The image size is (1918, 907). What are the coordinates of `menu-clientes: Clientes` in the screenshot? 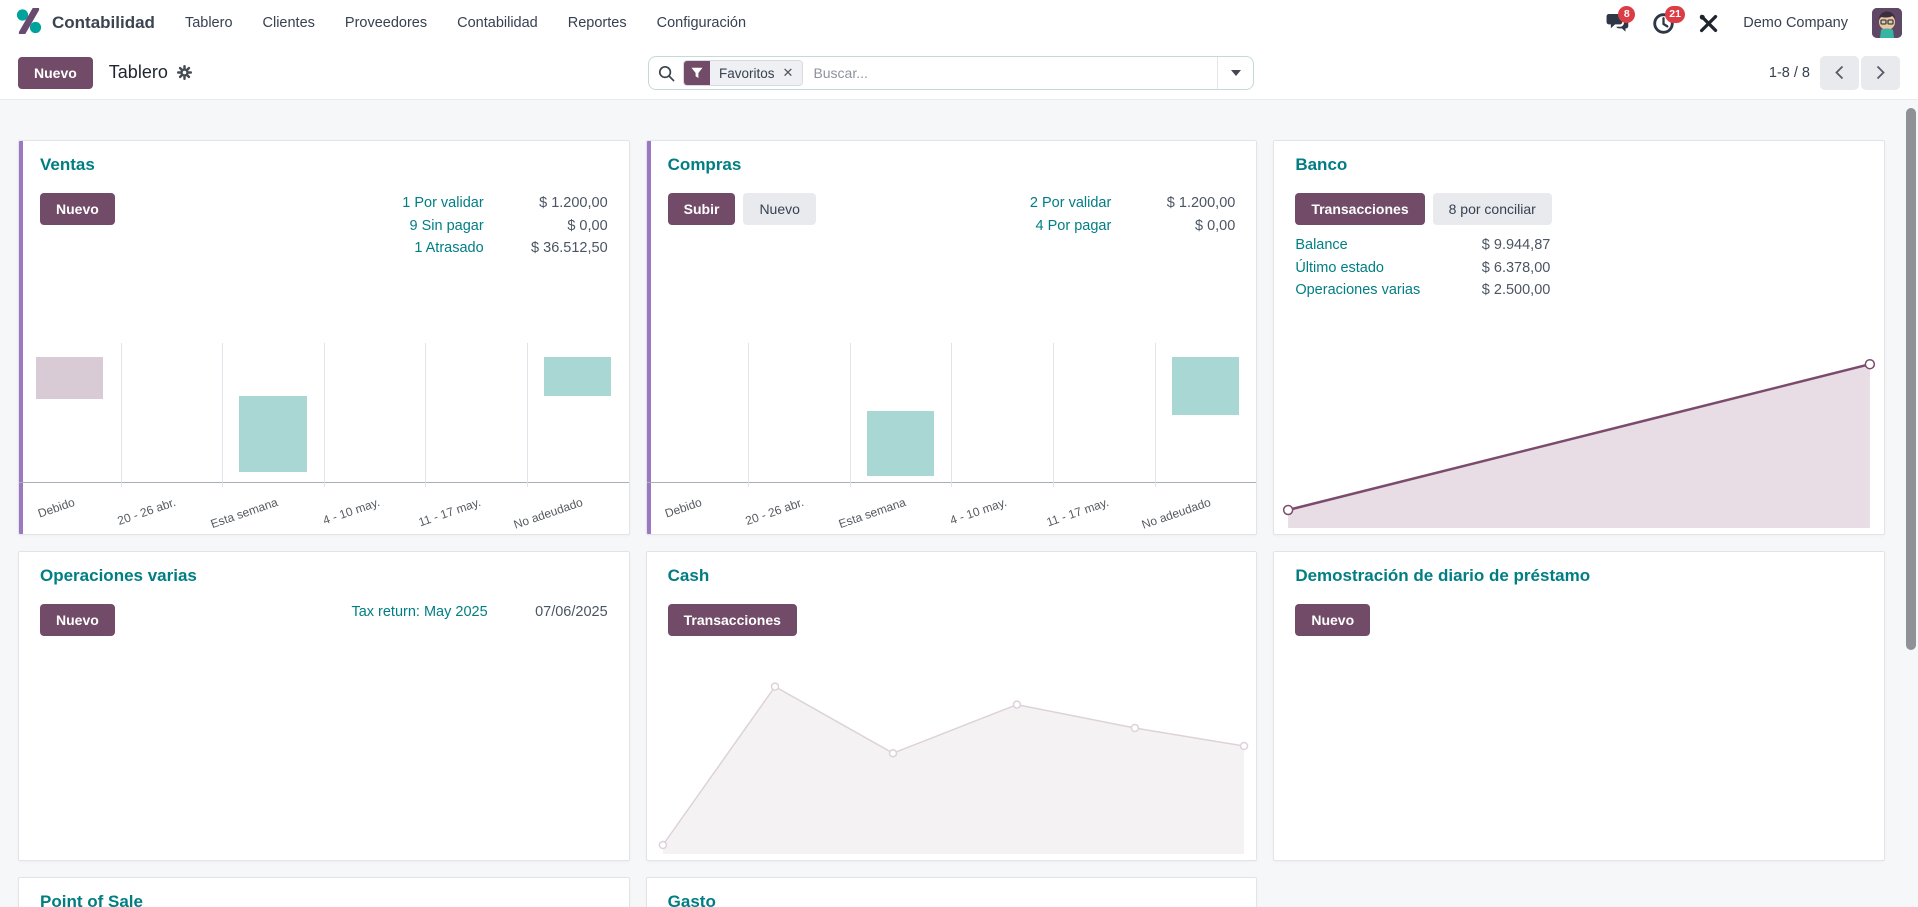 It's located at (288, 23).